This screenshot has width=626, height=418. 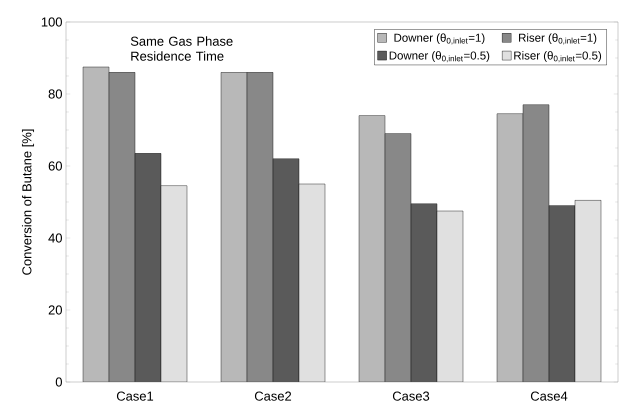 I want to click on legend-label: Downer (θ$_{0,inlet}$=0.5), so click(x=440, y=56).